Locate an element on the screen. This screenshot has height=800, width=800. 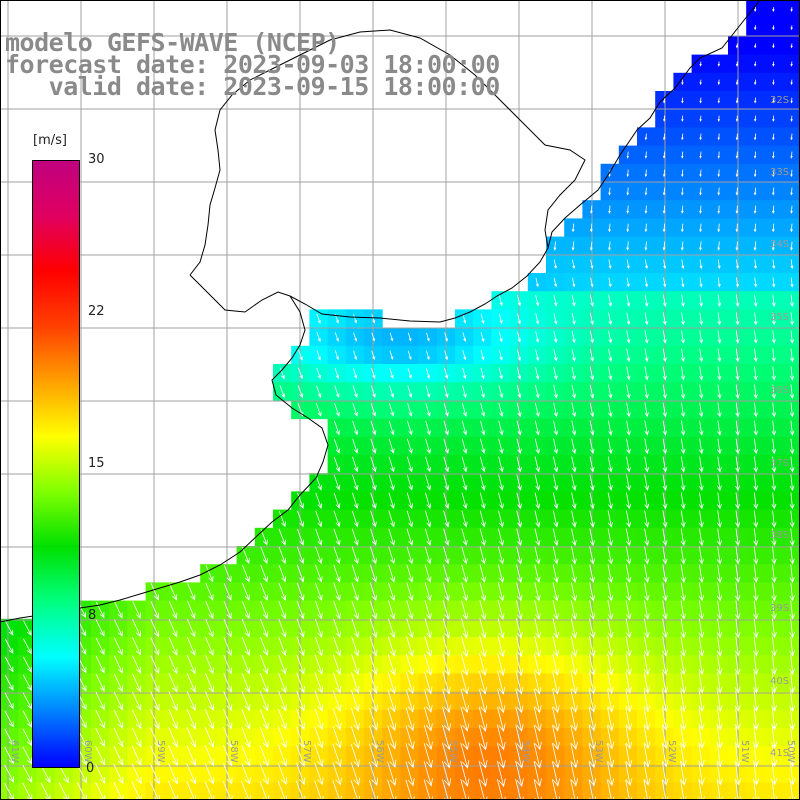
wind-cell is located at coordinates (791, 628).